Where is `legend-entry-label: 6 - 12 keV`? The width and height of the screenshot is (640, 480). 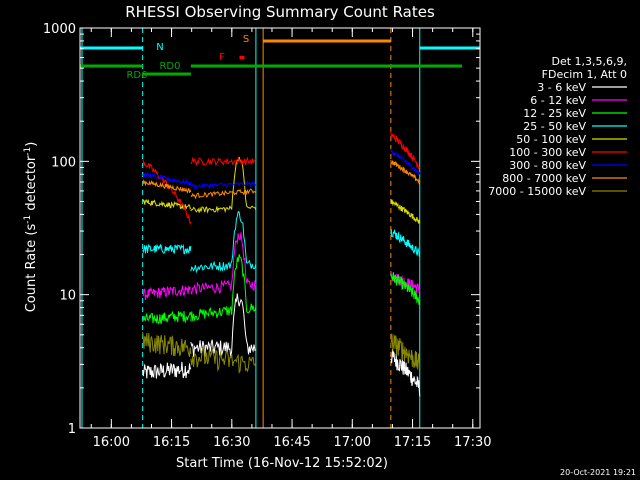
legend-entry-label: 6 - 12 keV is located at coordinates (558, 100).